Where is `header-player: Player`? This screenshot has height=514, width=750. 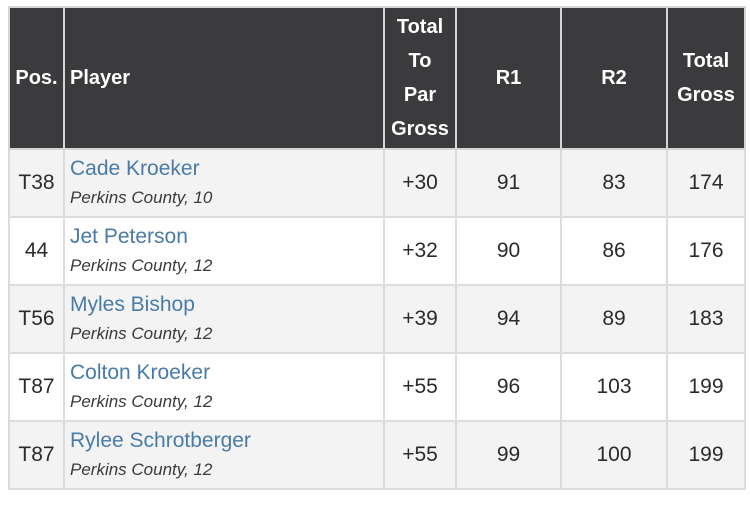 header-player: Player is located at coordinates (224, 78).